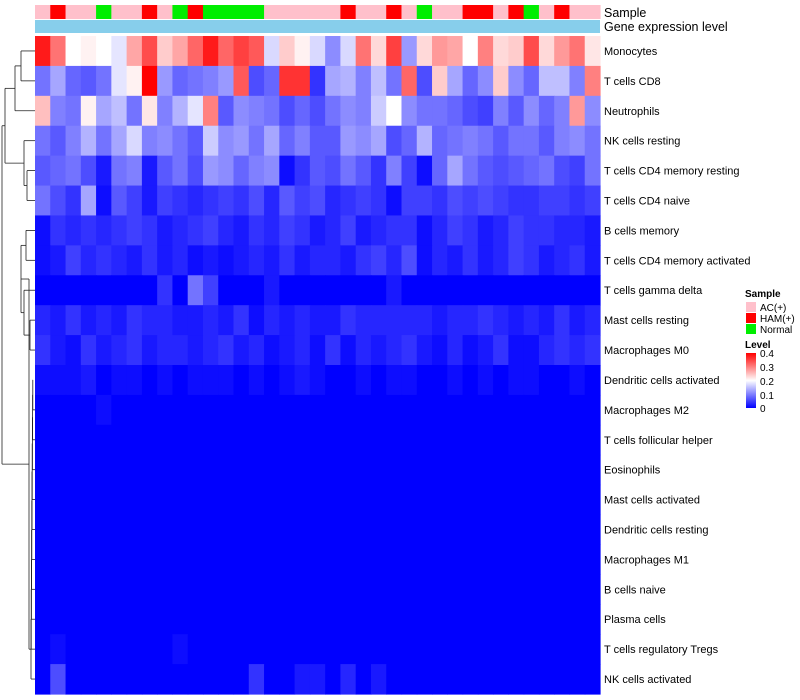 The height and width of the screenshot is (700, 800). Describe the element at coordinates (632, 82) in the screenshot. I see `row-label: T cells CD8` at that location.